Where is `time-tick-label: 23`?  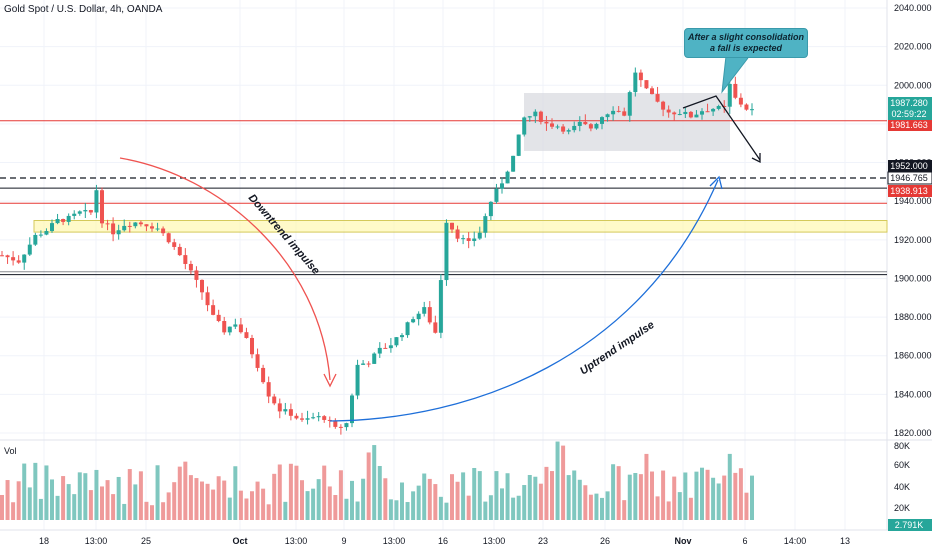 time-tick-label: 23 is located at coordinates (543, 541).